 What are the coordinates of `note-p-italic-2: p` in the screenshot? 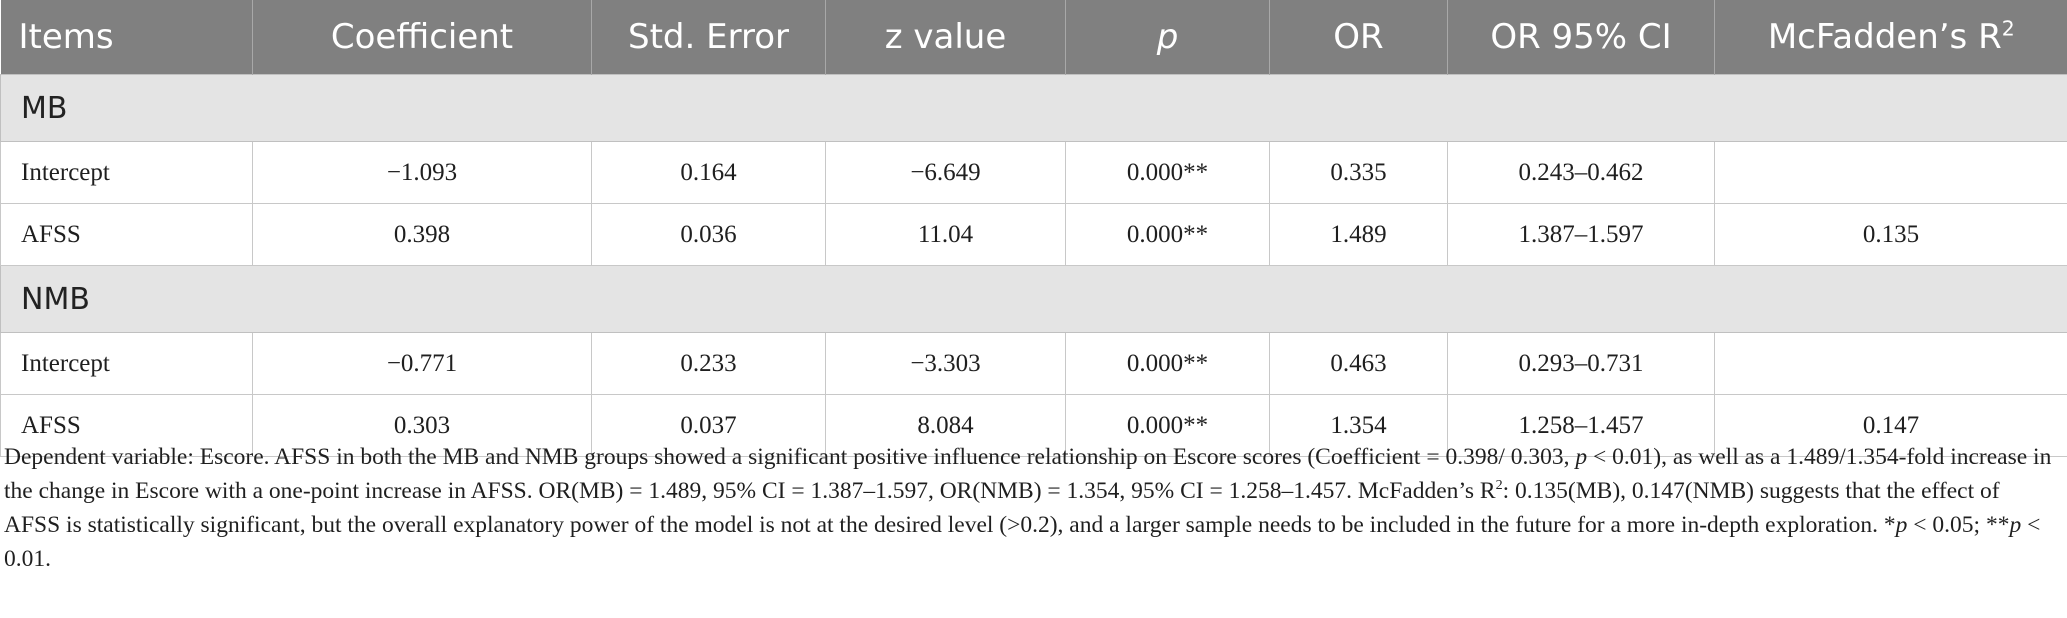 It's located at (1901, 525).